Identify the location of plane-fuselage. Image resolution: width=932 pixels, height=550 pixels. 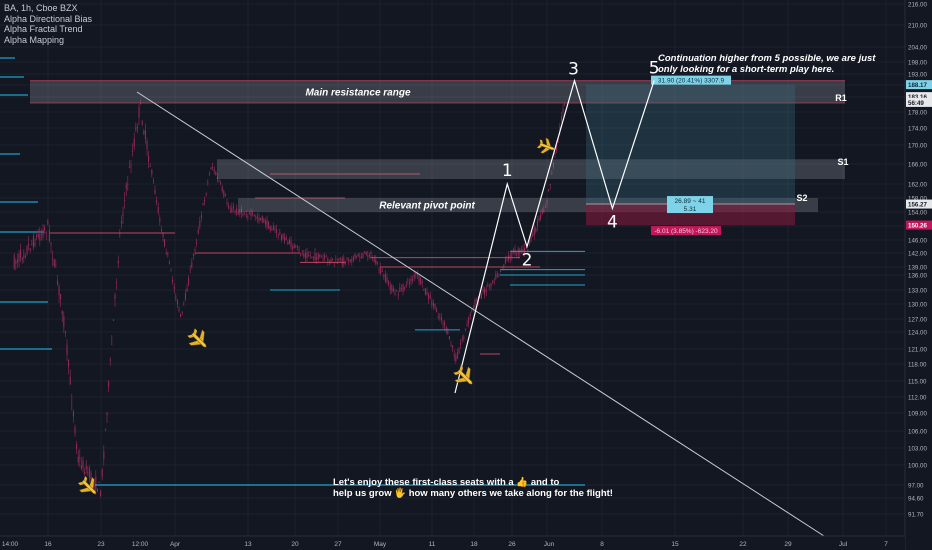
(547, 146).